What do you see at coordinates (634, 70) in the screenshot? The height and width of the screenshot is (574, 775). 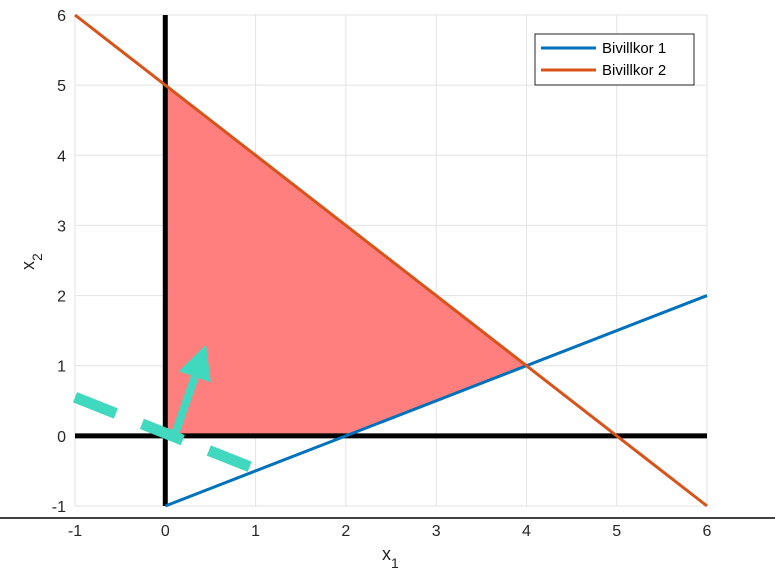 I see `legend-label-bivillkor-2: Bivillkor 2` at bounding box center [634, 70].